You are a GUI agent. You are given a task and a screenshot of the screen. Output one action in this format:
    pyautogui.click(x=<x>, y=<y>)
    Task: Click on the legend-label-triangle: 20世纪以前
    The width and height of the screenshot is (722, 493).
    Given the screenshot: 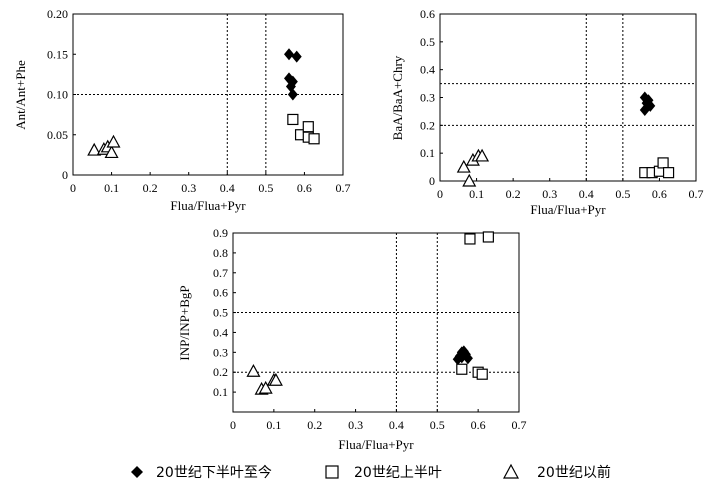 What is the action you would take?
    pyautogui.click(x=574, y=472)
    